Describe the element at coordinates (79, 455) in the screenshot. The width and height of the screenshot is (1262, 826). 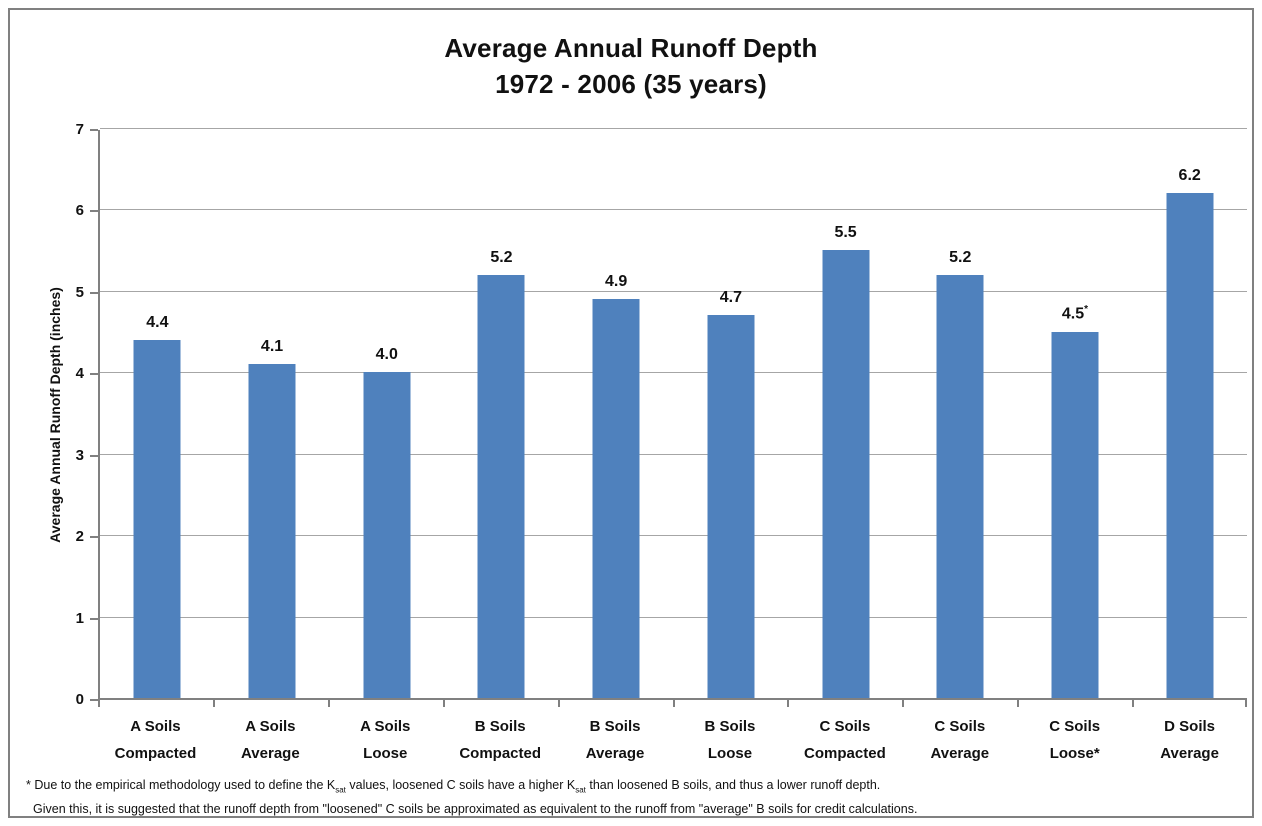
I see `y-tick-label: 3` at that location.